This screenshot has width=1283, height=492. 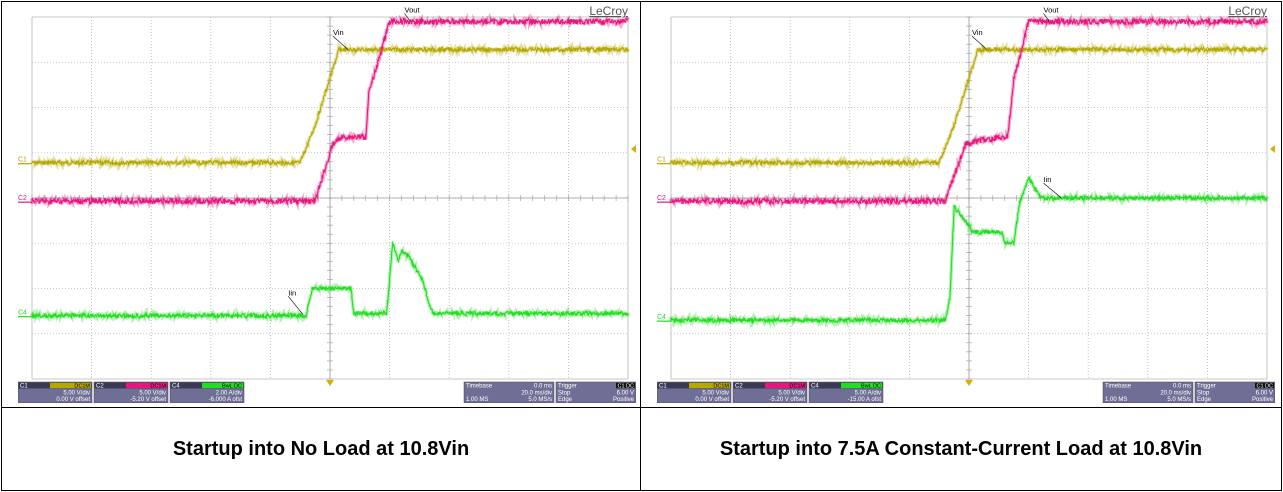 What do you see at coordinates (641, 407) in the screenshot?
I see `row-divider` at bounding box center [641, 407].